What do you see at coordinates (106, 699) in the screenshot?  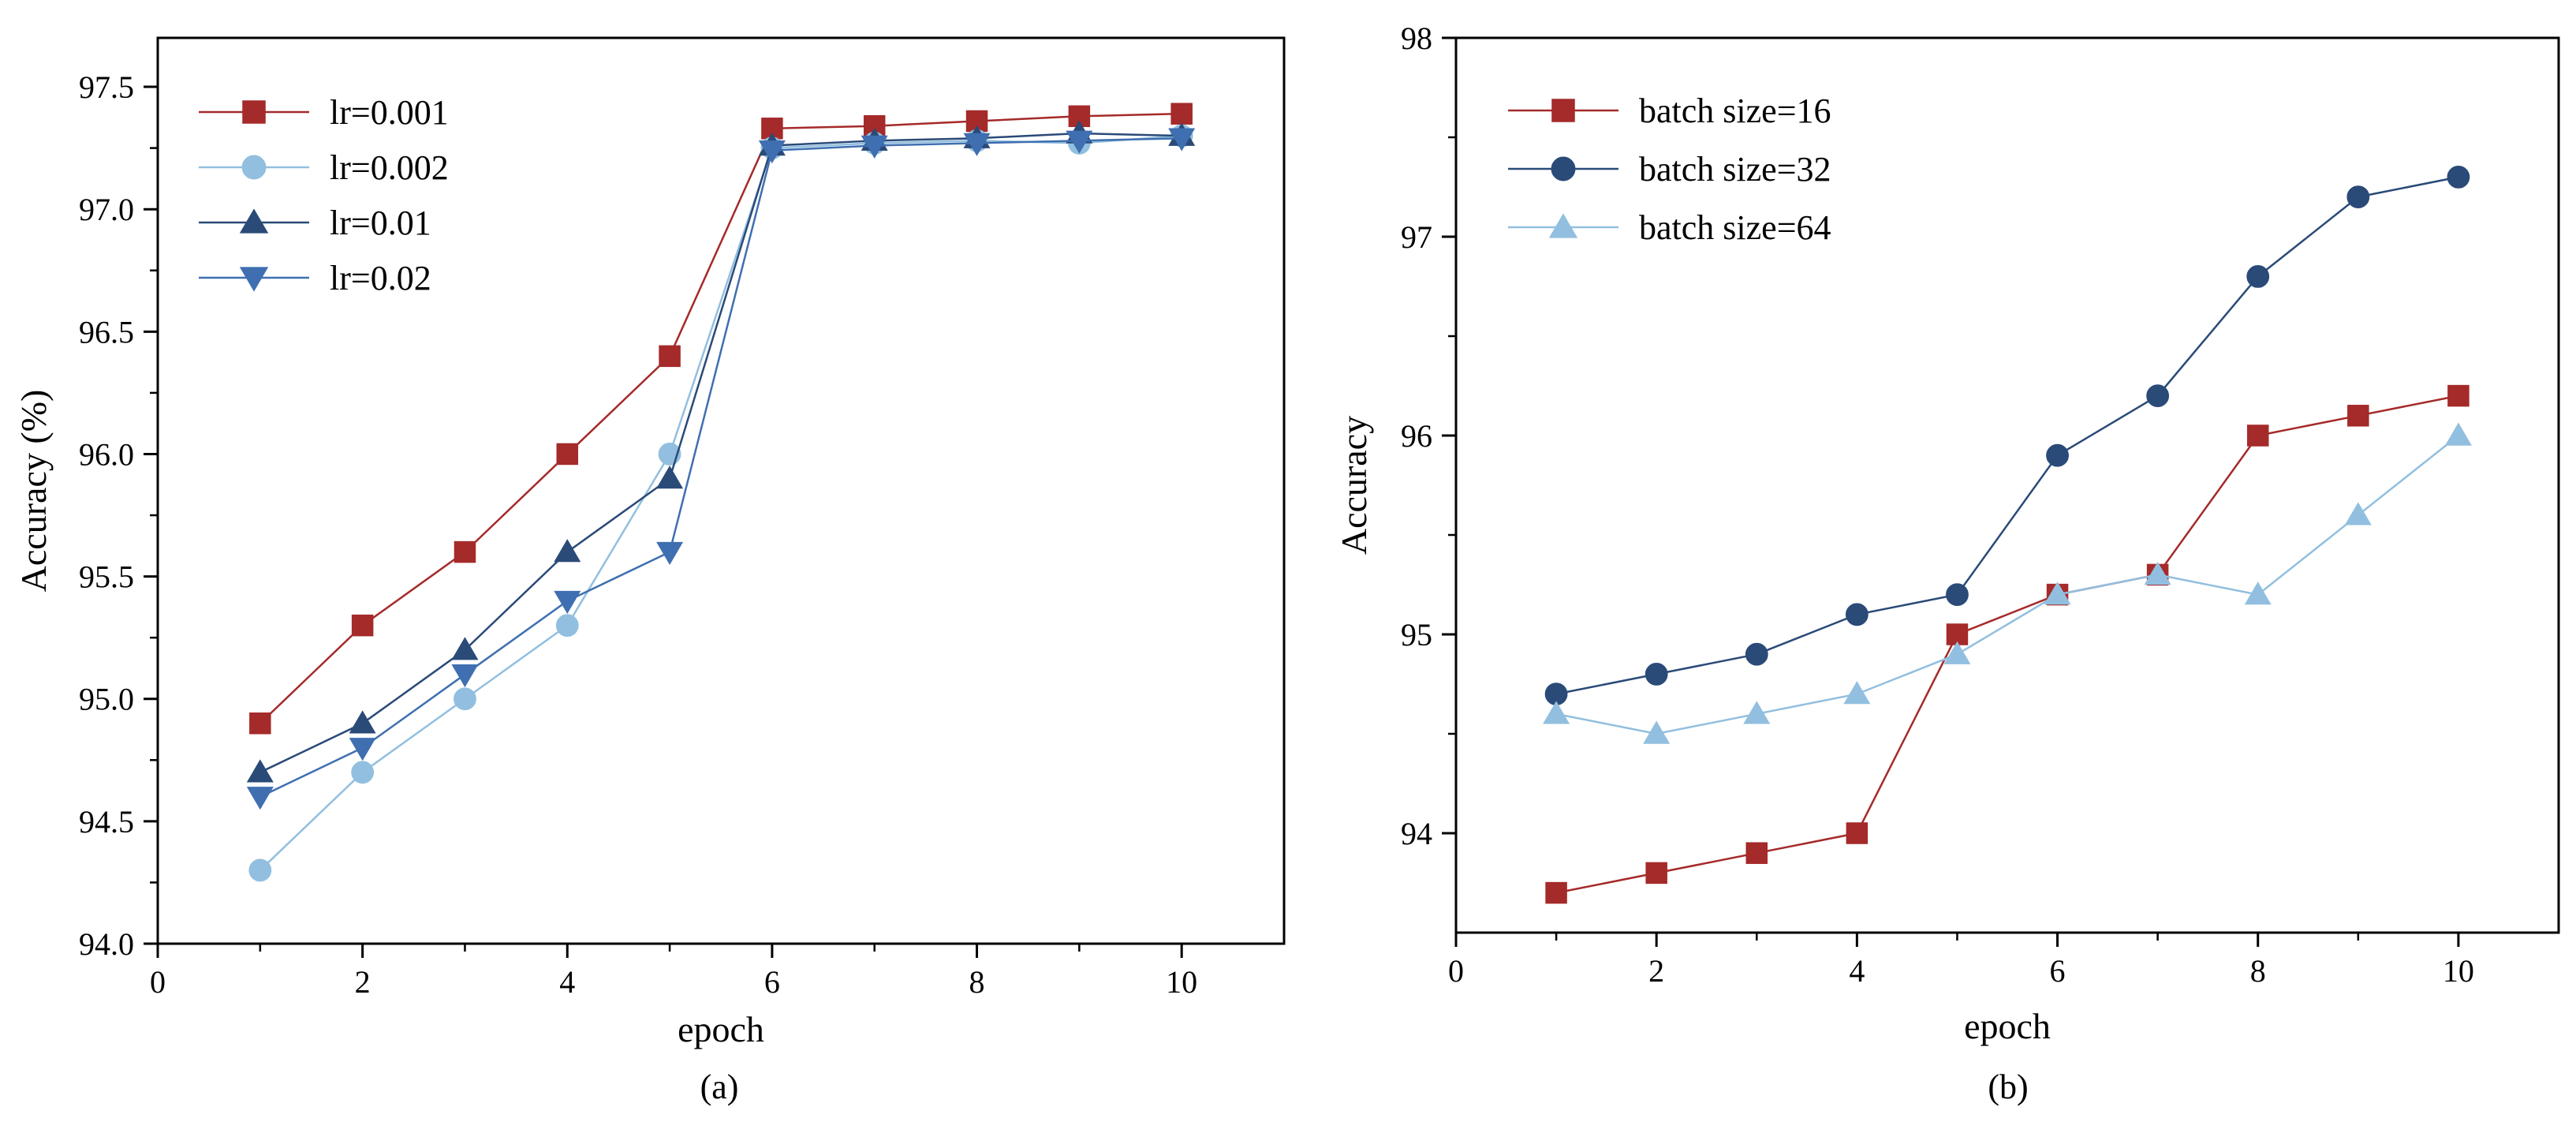 I see `y-tick-label: 95.0` at bounding box center [106, 699].